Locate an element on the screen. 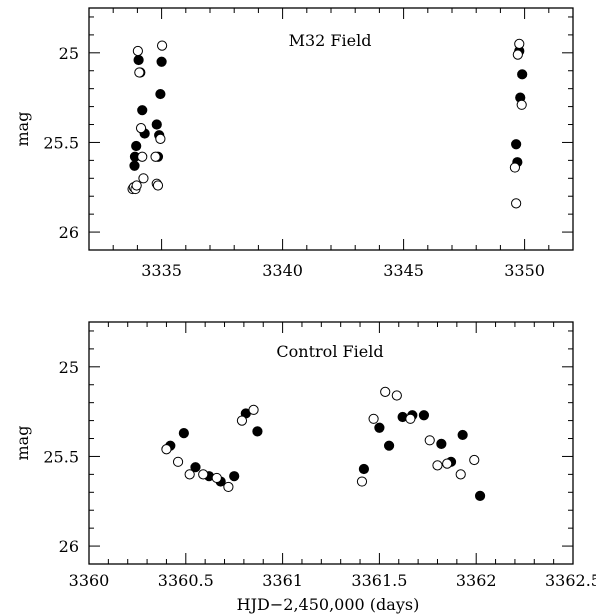 The height and width of the screenshot is (614, 596). x-tick-label: 3350 is located at coordinates (524, 270).